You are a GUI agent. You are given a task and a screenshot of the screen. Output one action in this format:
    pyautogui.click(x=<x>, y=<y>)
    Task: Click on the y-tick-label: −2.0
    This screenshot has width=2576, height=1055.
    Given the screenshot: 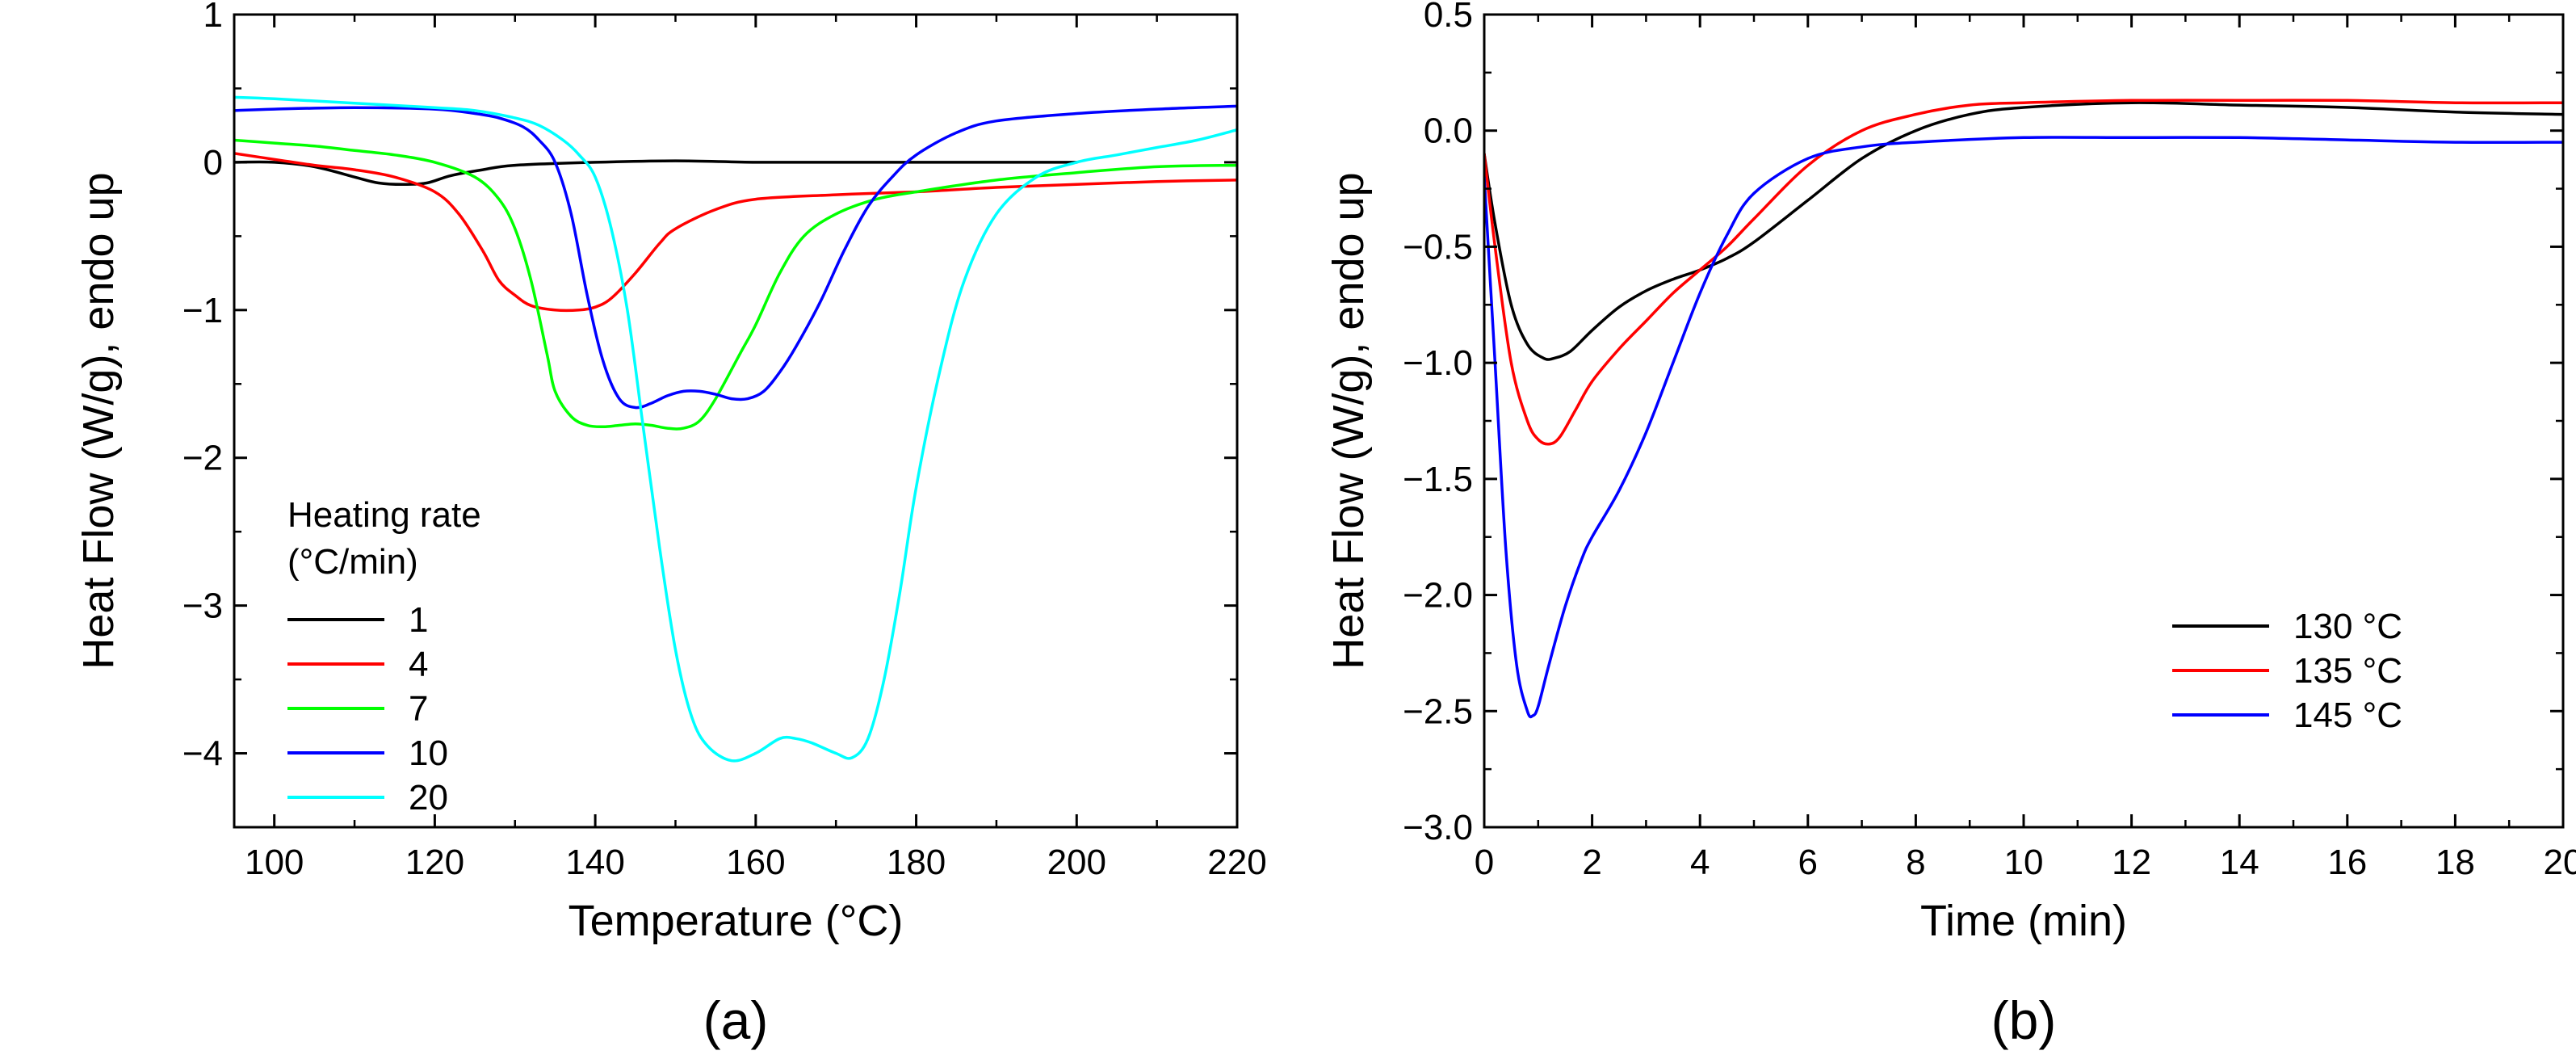 What is the action you would take?
    pyautogui.click(x=1438, y=596)
    